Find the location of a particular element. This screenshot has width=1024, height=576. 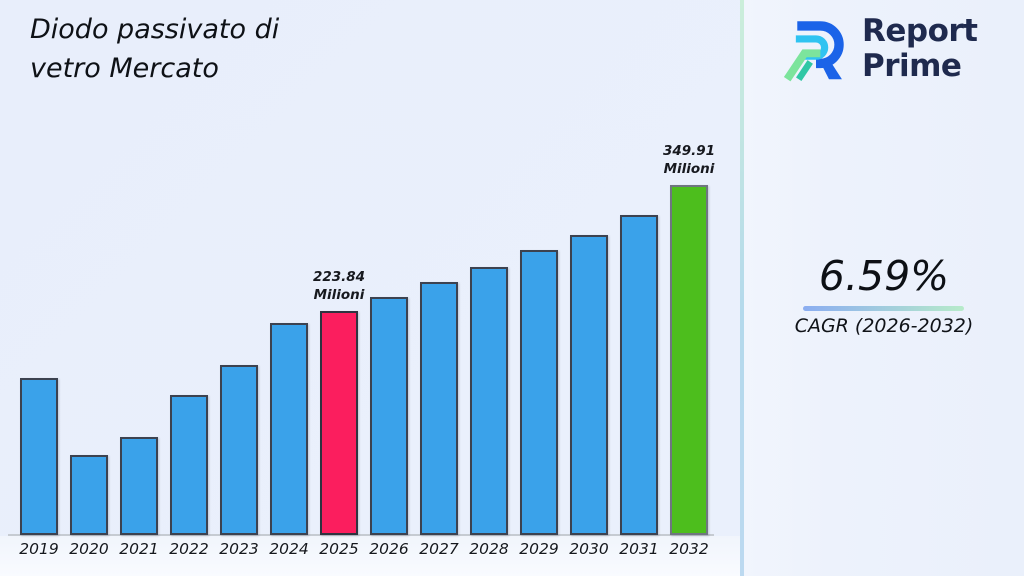

axis-footer-band is located at coordinates (370, 556).